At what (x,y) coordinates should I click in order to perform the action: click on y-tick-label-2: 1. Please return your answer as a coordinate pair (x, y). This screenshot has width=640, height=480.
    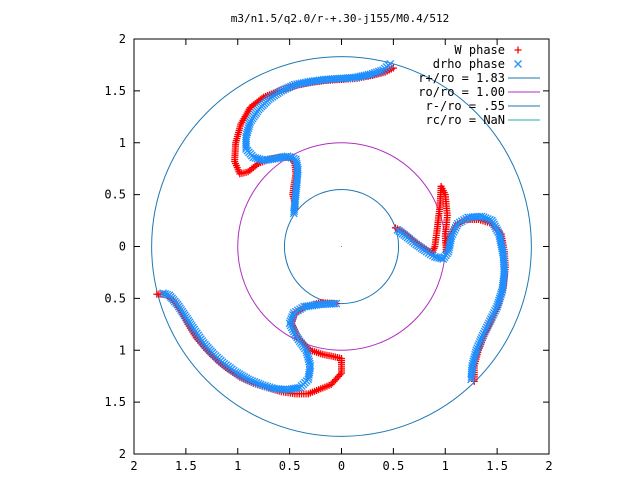
    Looking at the image, I should click on (122, 350).